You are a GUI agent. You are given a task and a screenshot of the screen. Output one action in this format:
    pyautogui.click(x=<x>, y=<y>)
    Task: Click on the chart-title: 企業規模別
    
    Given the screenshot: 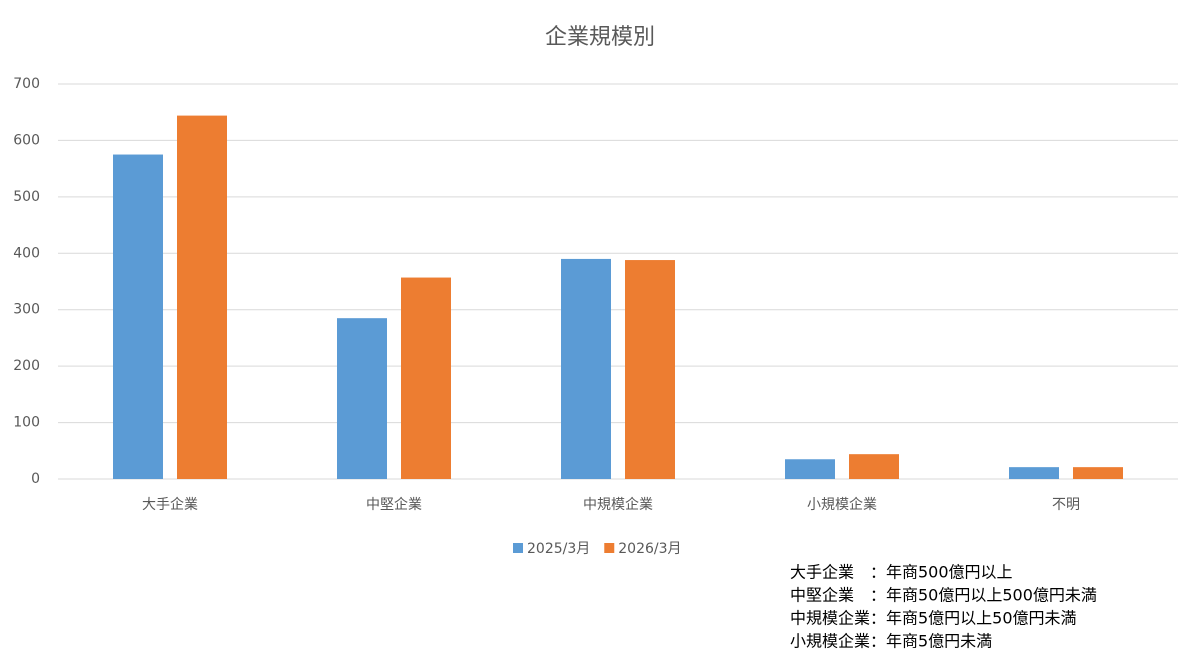 What is the action you would take?
    pyautogui.click(x=600, y=37)
    